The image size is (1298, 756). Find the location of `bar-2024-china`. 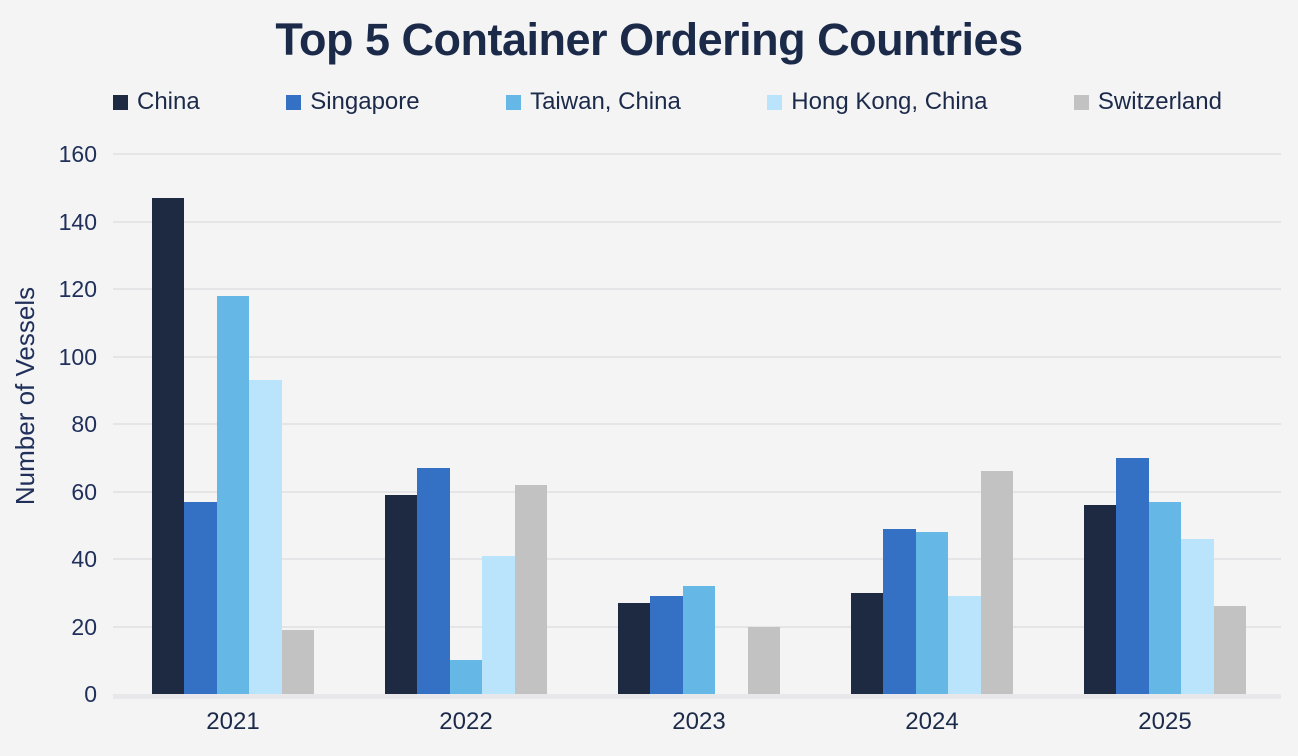

bar-2024-china is located at coordinates (867, 643).